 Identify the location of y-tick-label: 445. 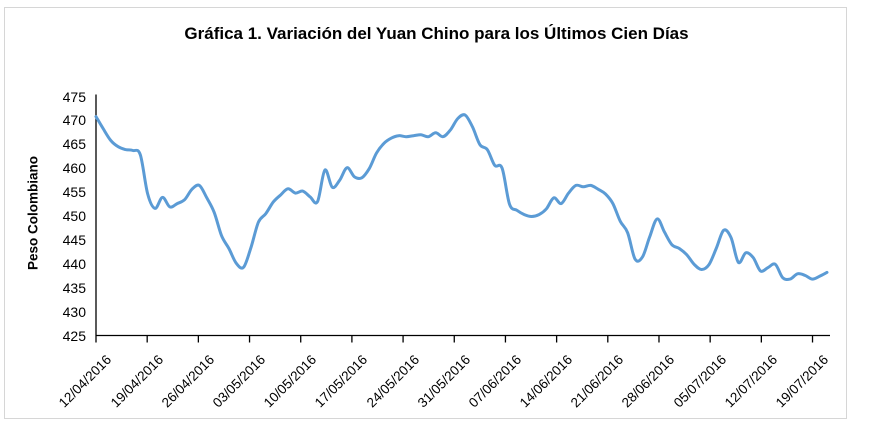
(74, 239).